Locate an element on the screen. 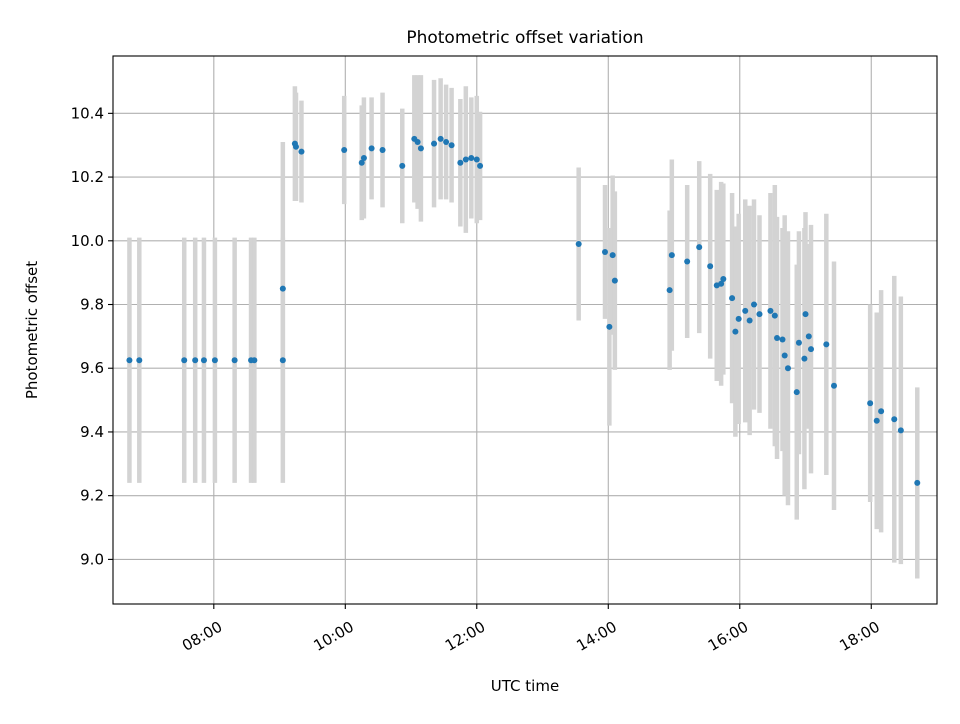 Image resolution: width=960 pixels, height=724 pixels. y-axis-ticks: 9.0 9.2 9.4 9.6 9.8 10.0 10.2 10.4 is located at coordinates (92, 336).